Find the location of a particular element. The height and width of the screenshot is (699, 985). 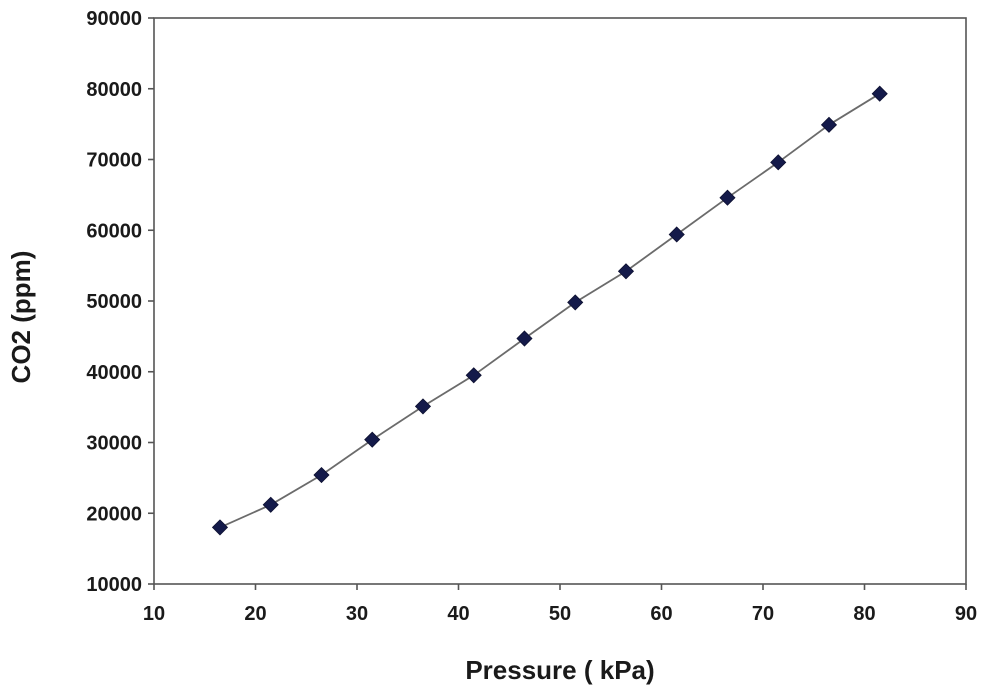

y-tick-label: 50000 is located at coordinates (114, 302).